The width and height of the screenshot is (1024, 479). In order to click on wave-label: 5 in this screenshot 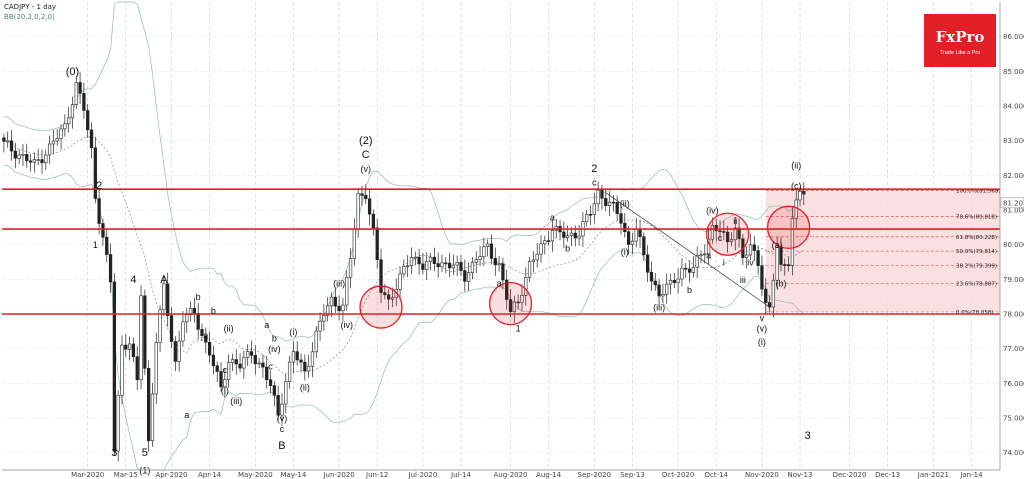, I will do `click(145, 453)`.